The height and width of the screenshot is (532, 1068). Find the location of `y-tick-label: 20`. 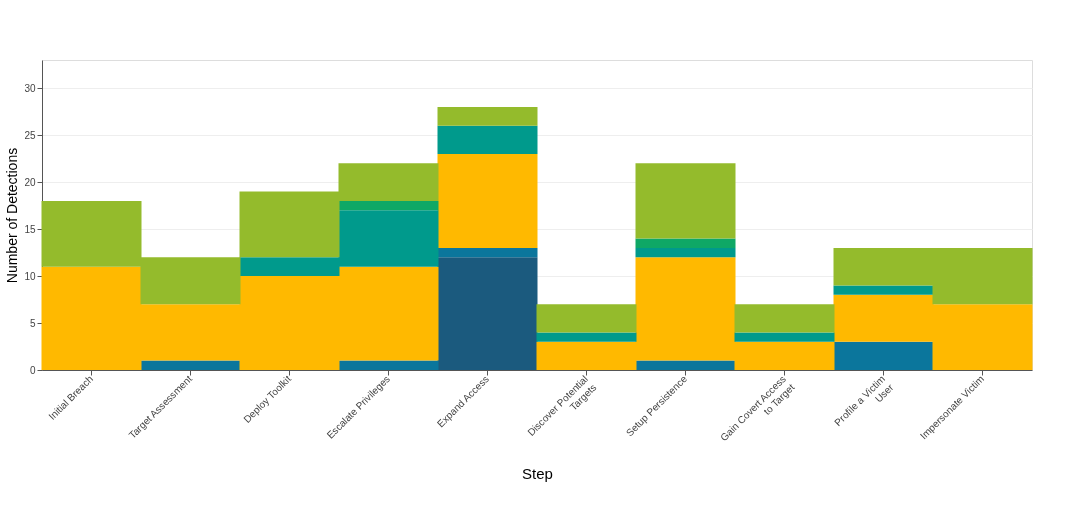

y-tick-label: 20 is located at coordinates (30, 182).